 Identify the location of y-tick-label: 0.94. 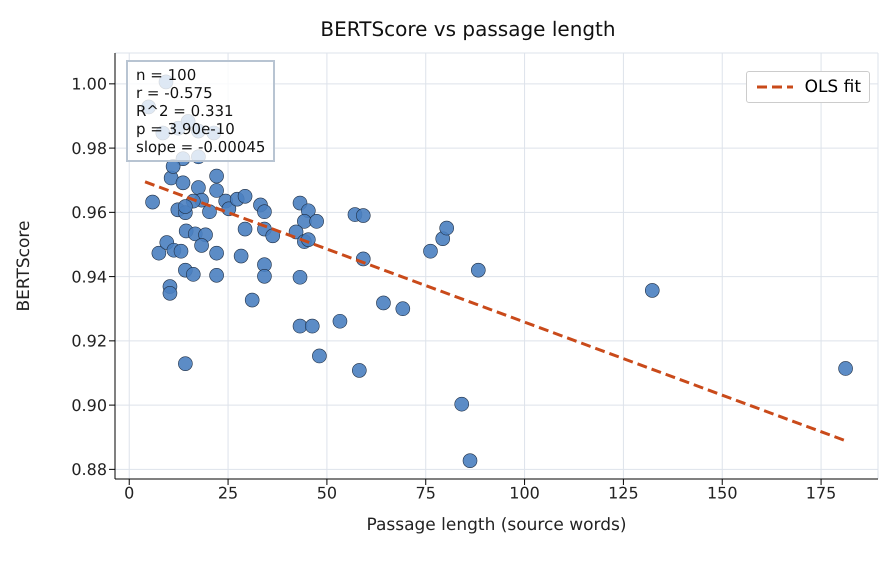
(89, 276).